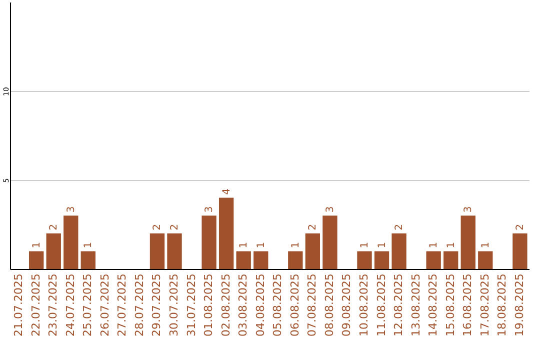 Image resolution: width=540 pixels, height=340 pixels. What do you see at coordinates (243, 305) in the screenshot?
I see `x-tick-label: 03.08.2025` at bounding box center [243, 305].